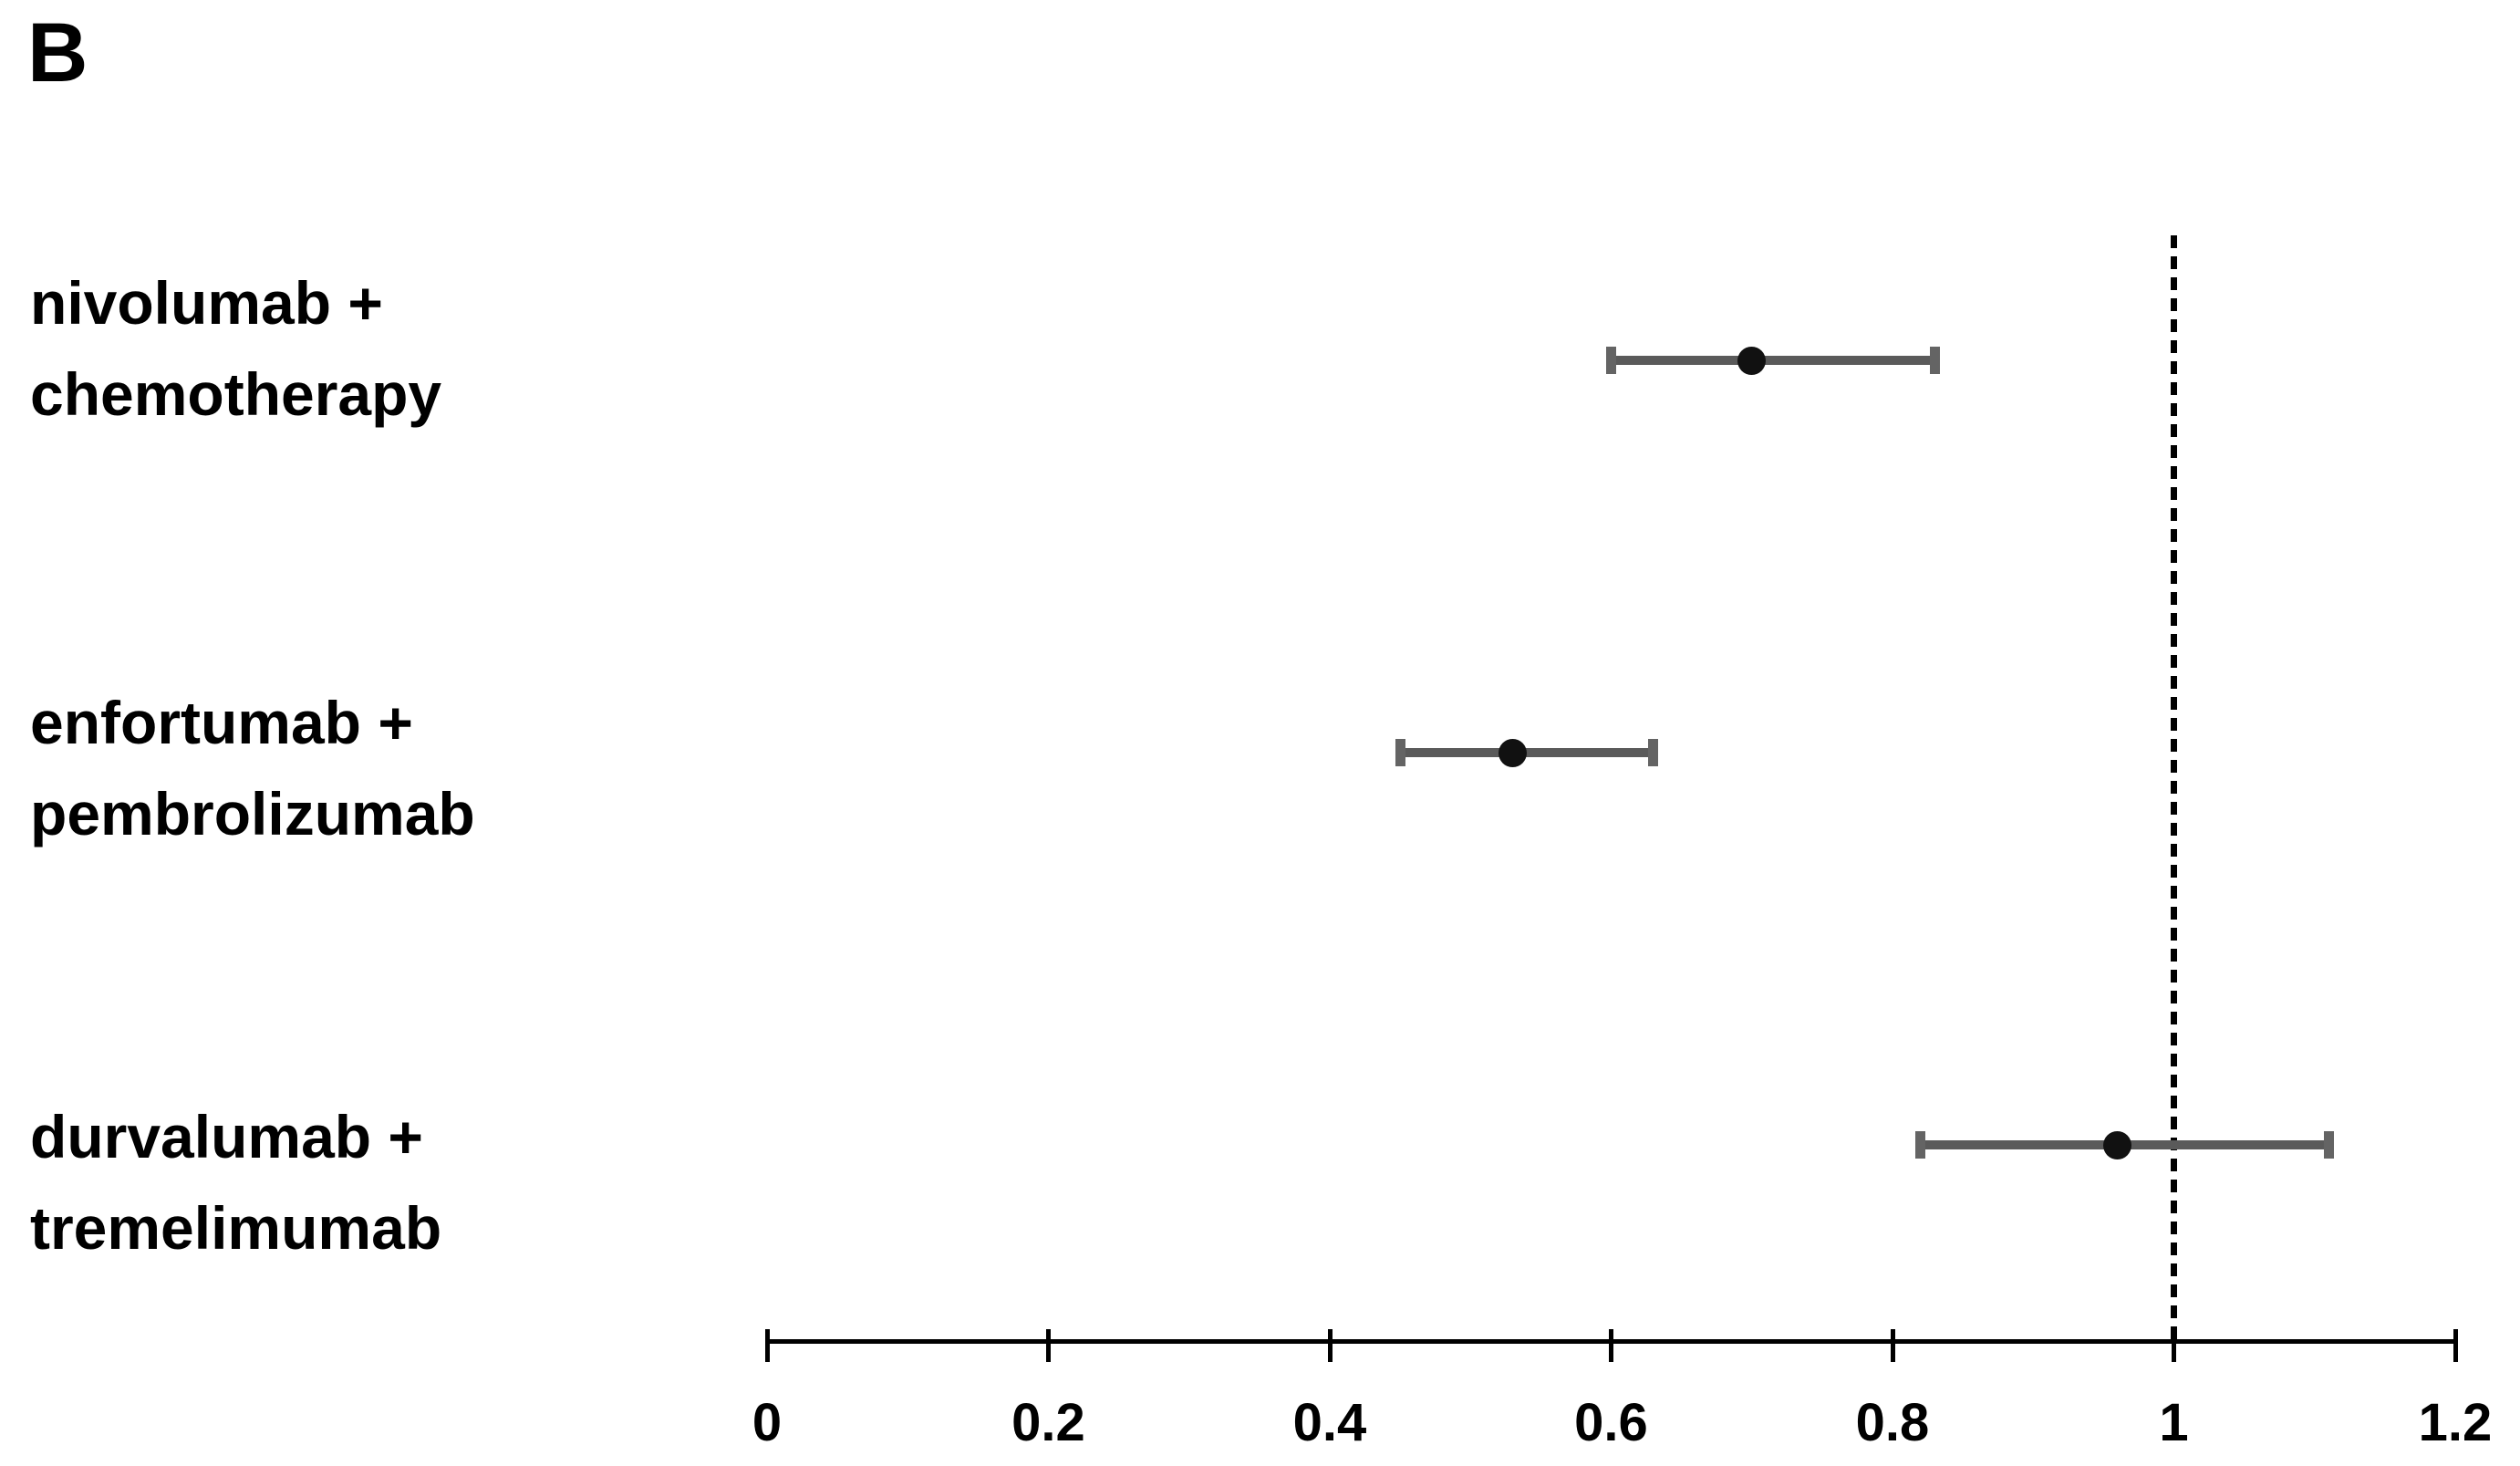  What do you see at coordinates (57, 52) in the screenshot?
I see `panel-label: B` at bounding box center [57, 52].